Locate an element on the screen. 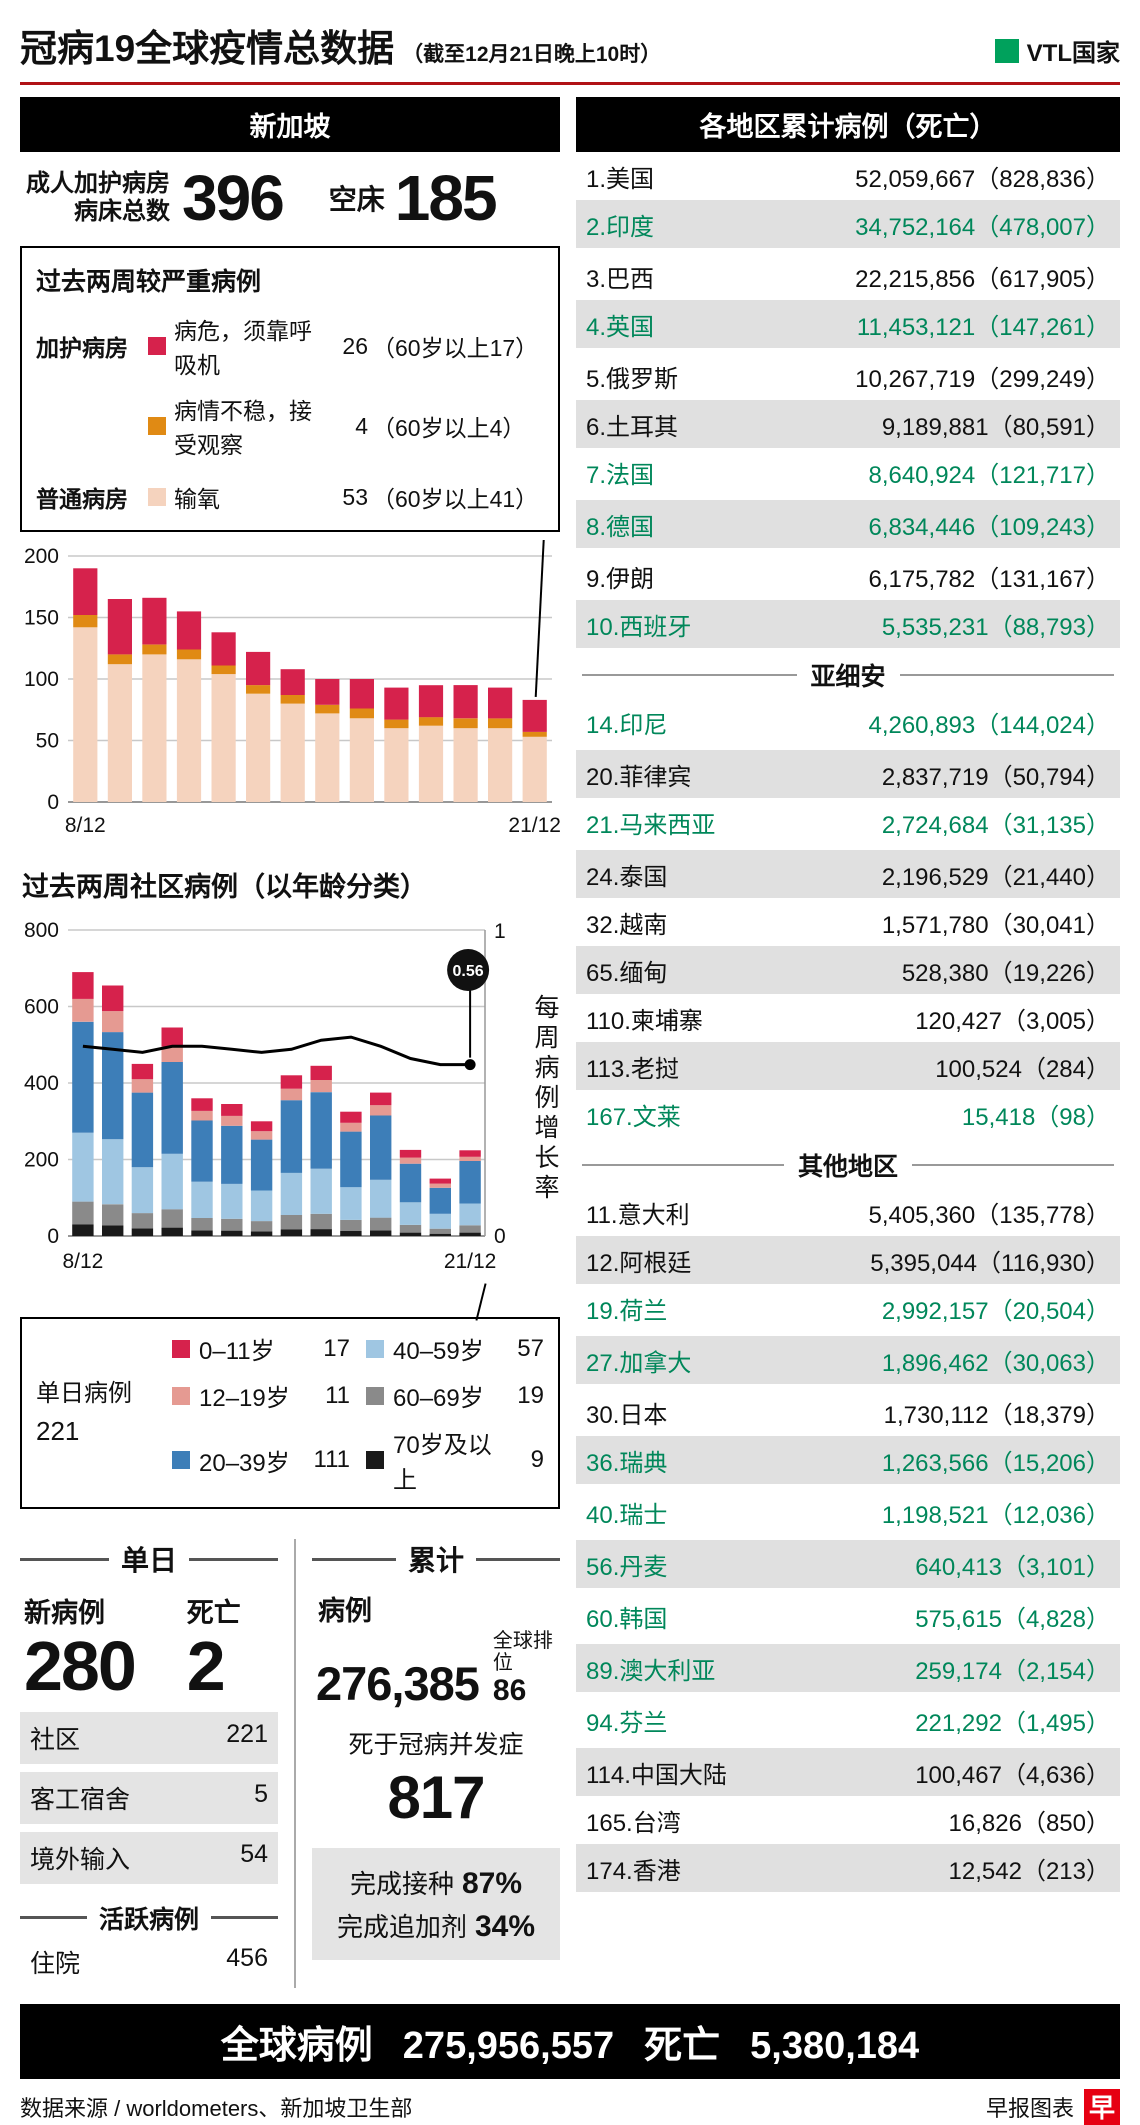 The height and width of the screenshot is (2125, 1140). country-row: 60.韩国 575,615（4,828） is located at coordinates (848, 1619).